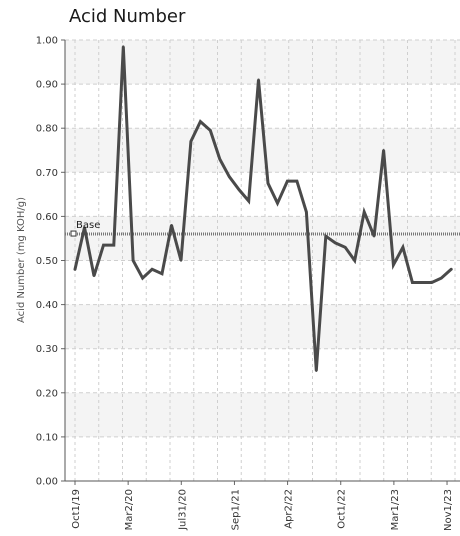  I want to click on y-tick-label: 0.30, so click(47, 349).